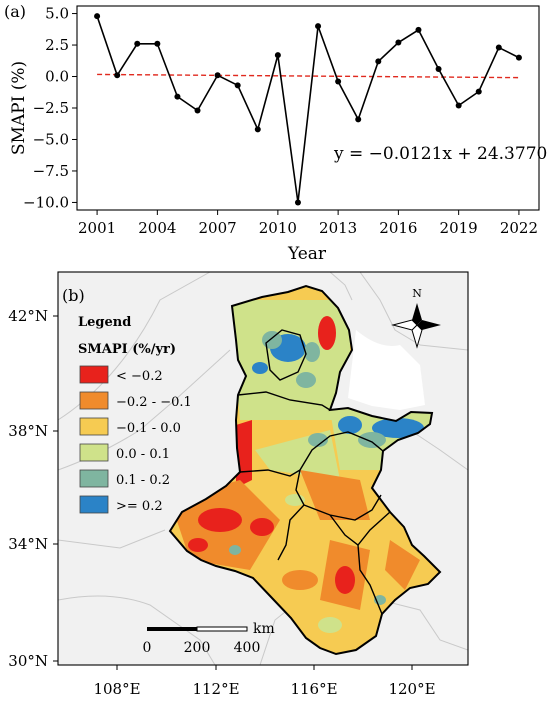  I want to click on scale-bar: 0 200 400 km, so click(209, 638).